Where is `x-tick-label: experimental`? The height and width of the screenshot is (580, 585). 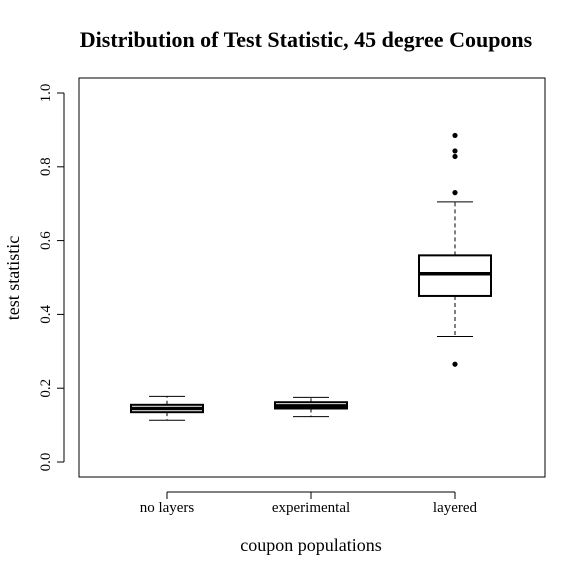
x-tick-label: experimental is located at coordinates (311, 508).